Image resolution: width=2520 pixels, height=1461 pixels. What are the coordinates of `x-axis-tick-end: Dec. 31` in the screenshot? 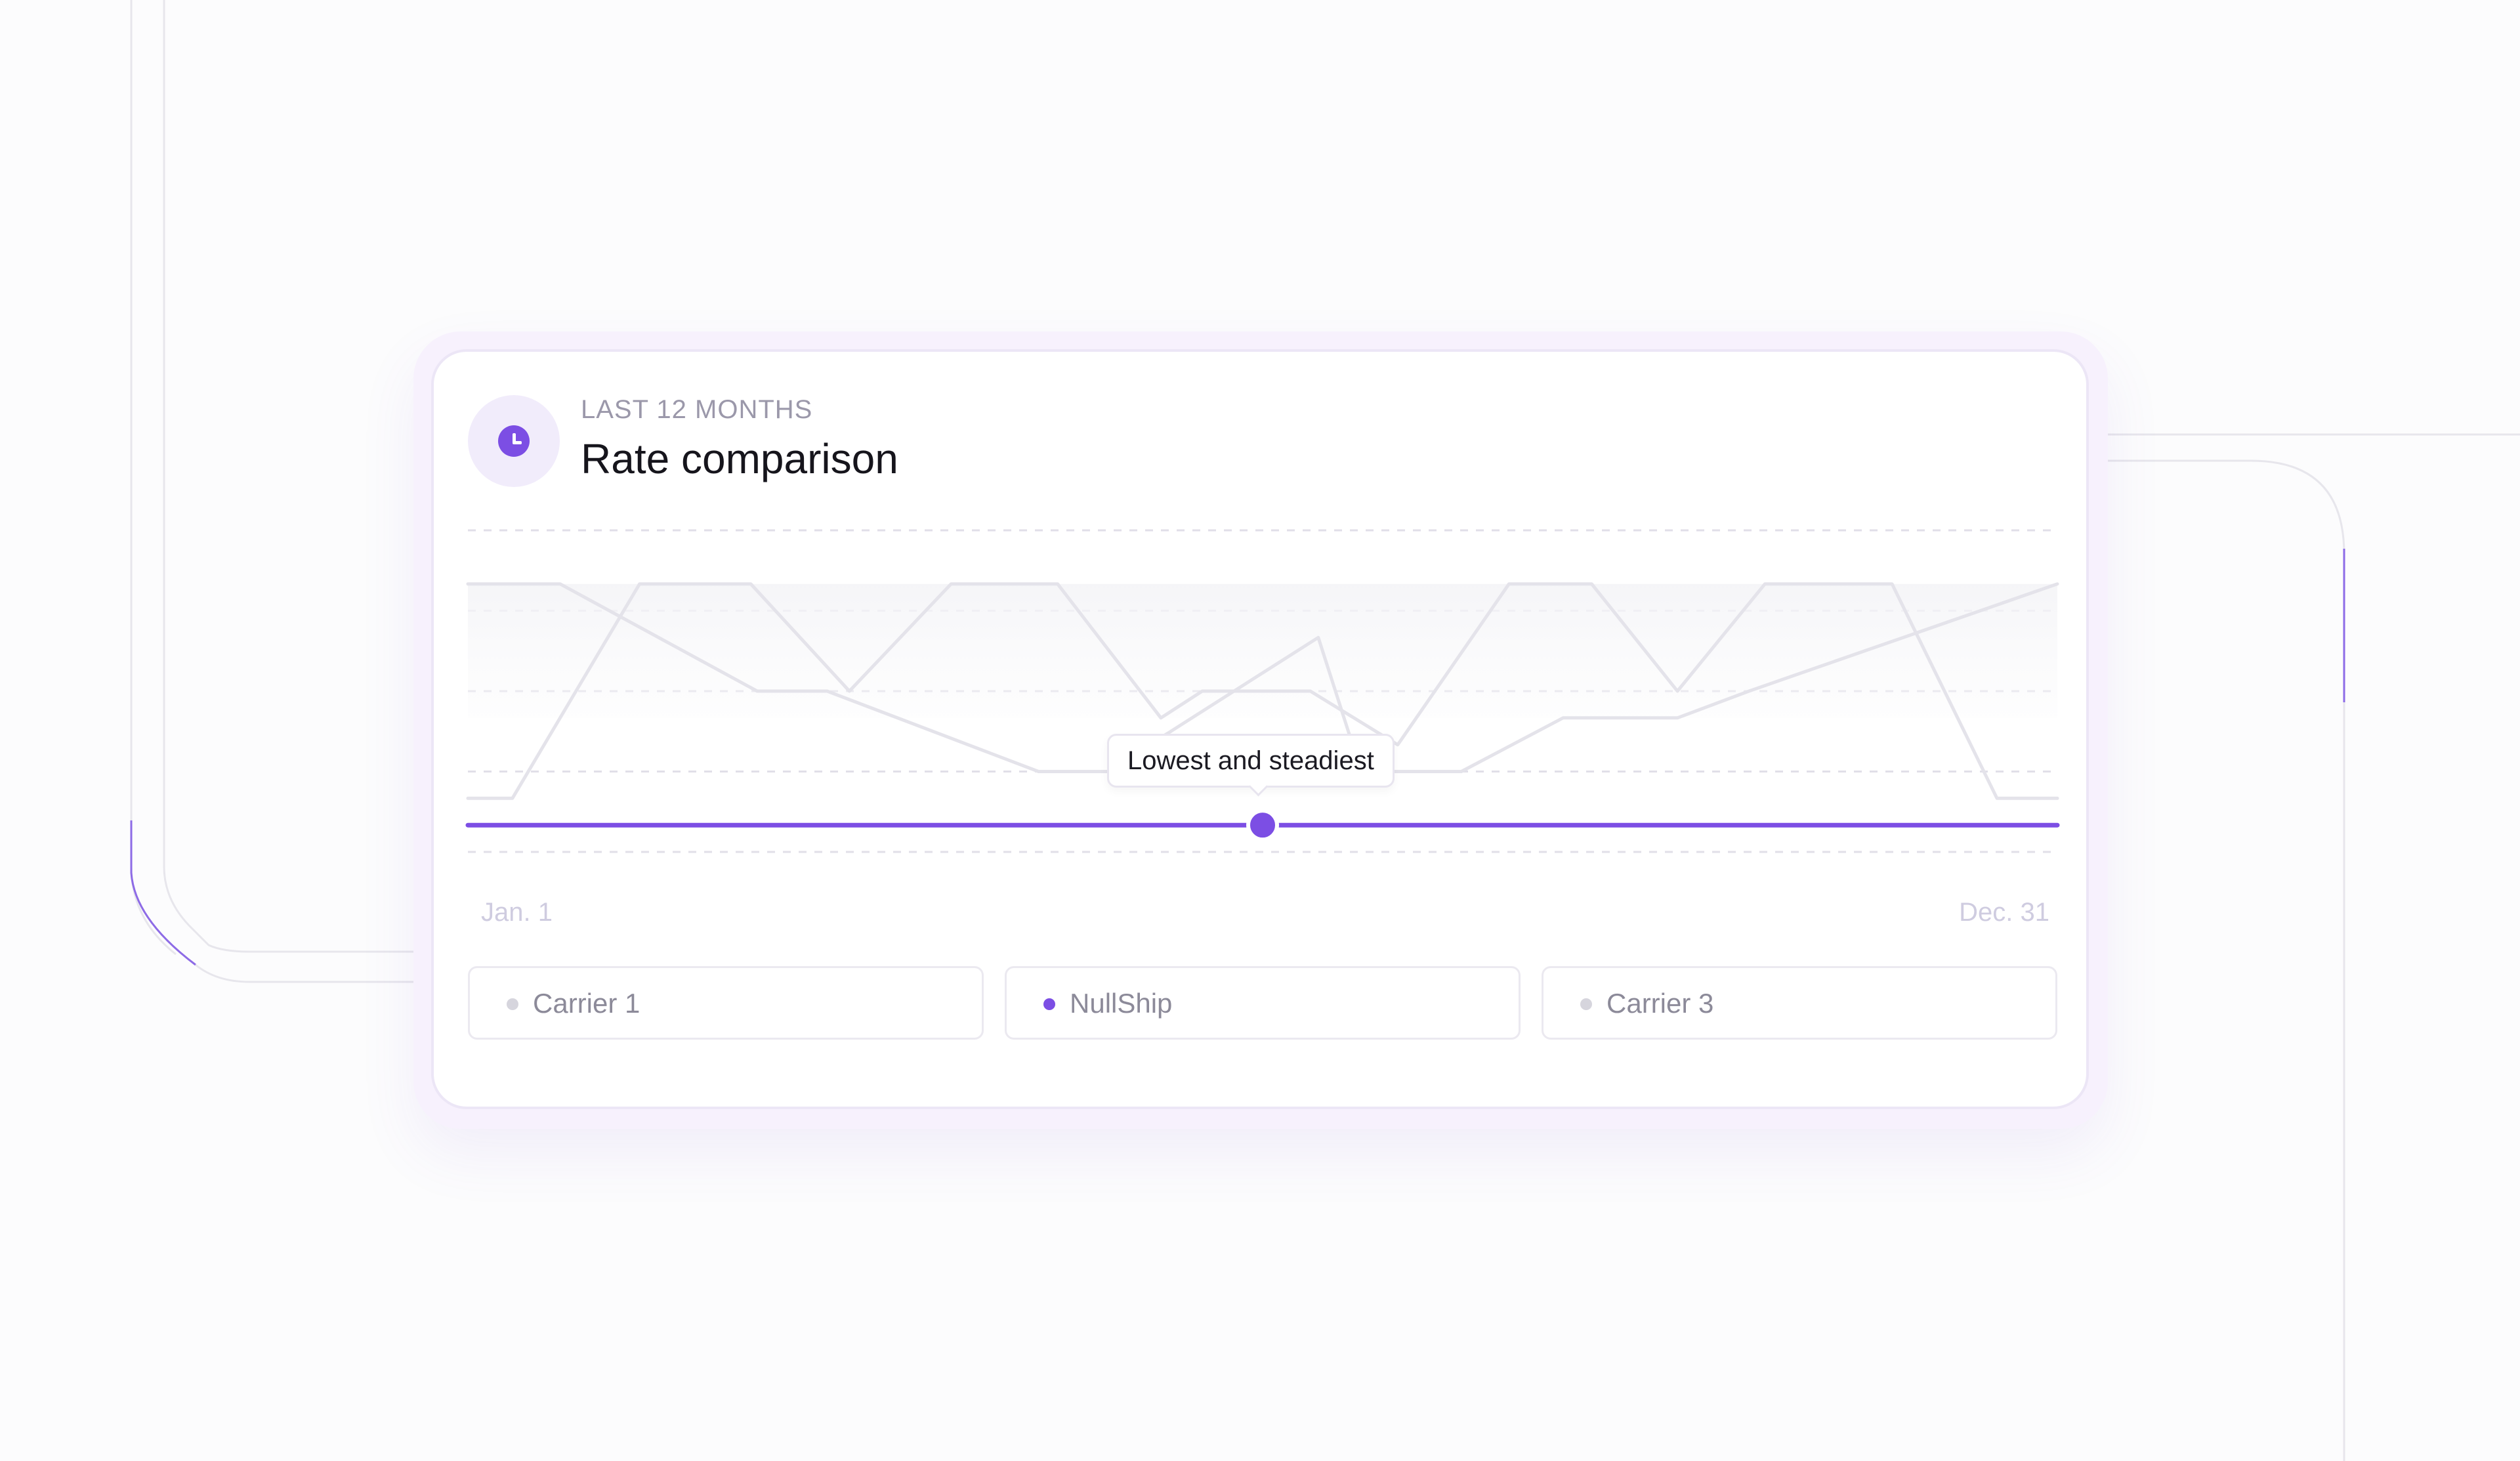 It's located at (2004, 912).